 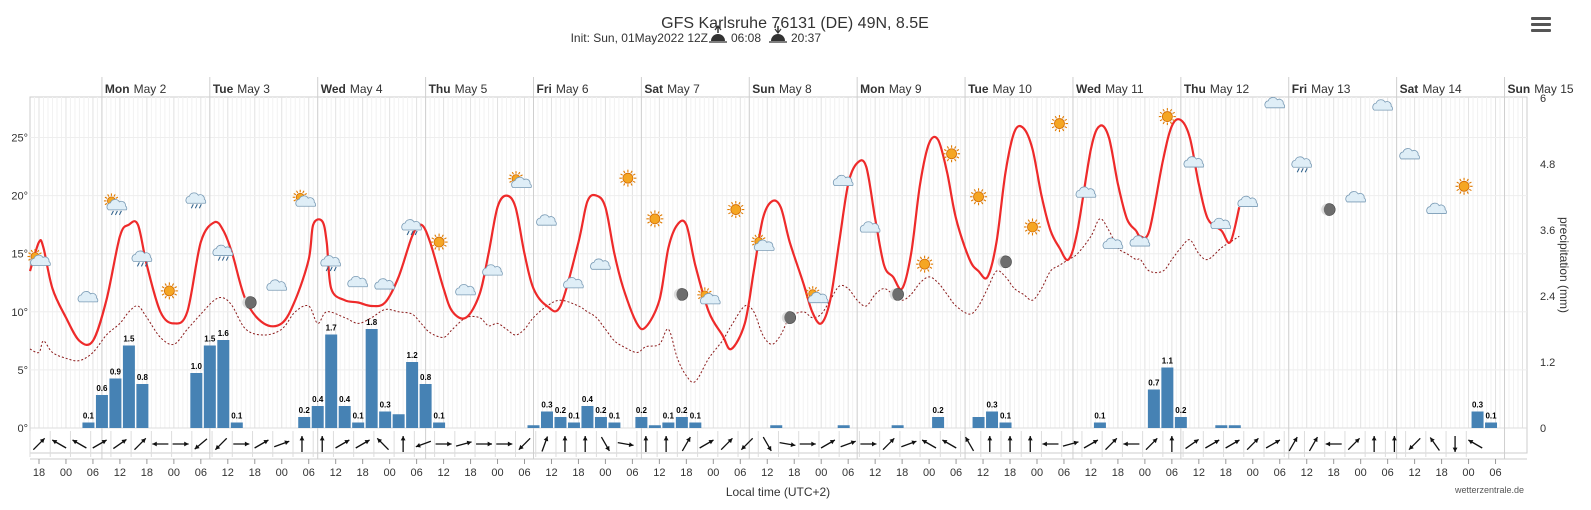 I want to click on precip-value-label: 0.2, so click(x=601, y=410).